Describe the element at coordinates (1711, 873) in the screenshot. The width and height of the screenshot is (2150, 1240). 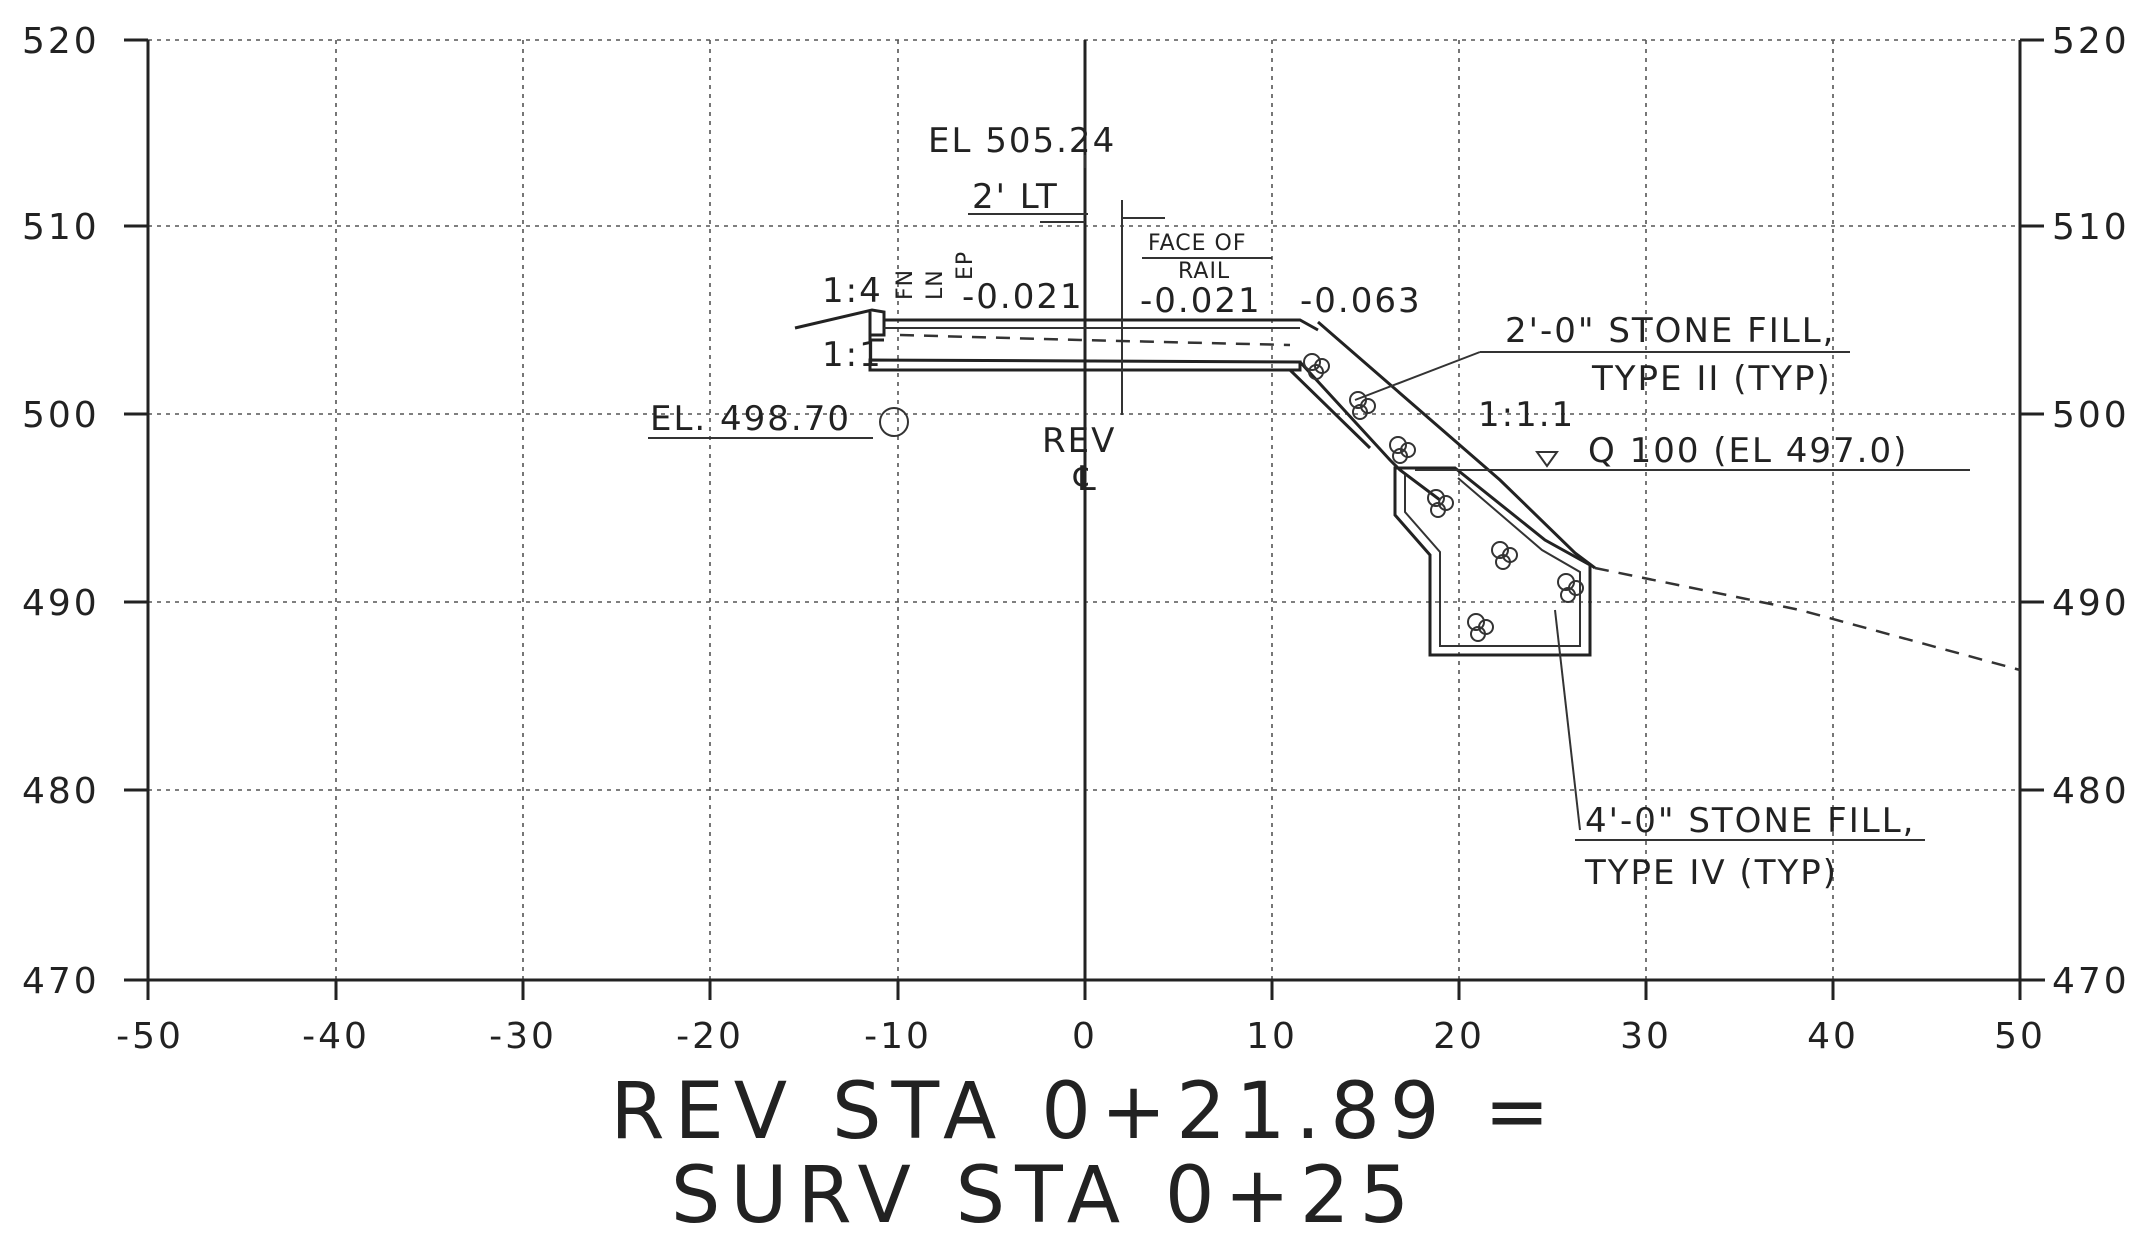
I see `stone-fill-iv-label-2: TYPE IV (TYP)` at that location.